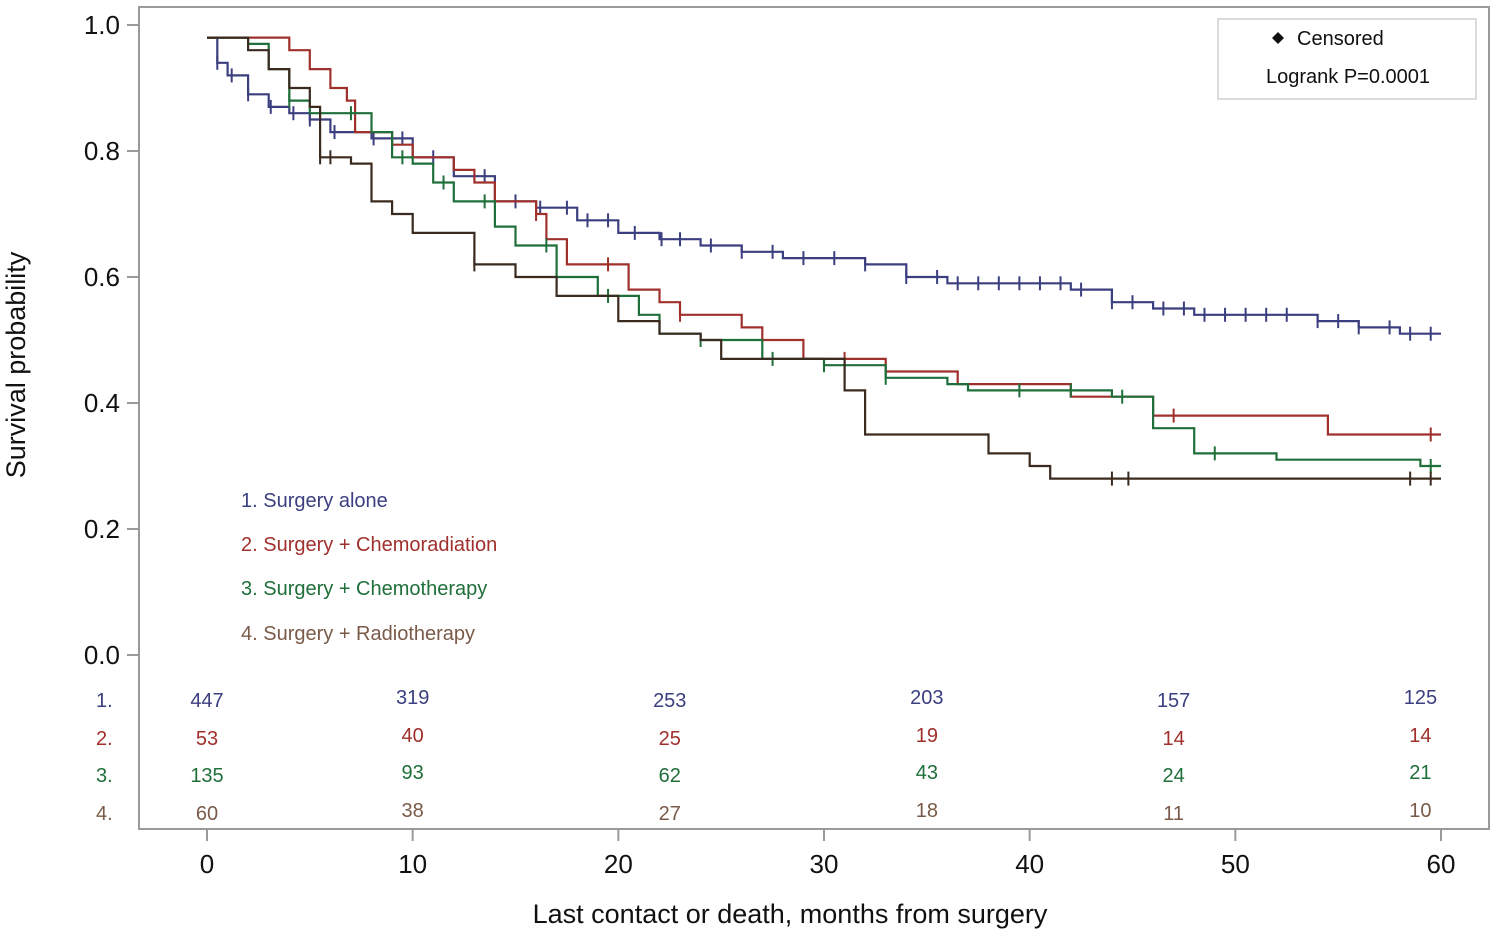 Image resolution: width=1496 pixels, height=936 pixels. I want to click on risk-value: 157, so click(1173, 701).